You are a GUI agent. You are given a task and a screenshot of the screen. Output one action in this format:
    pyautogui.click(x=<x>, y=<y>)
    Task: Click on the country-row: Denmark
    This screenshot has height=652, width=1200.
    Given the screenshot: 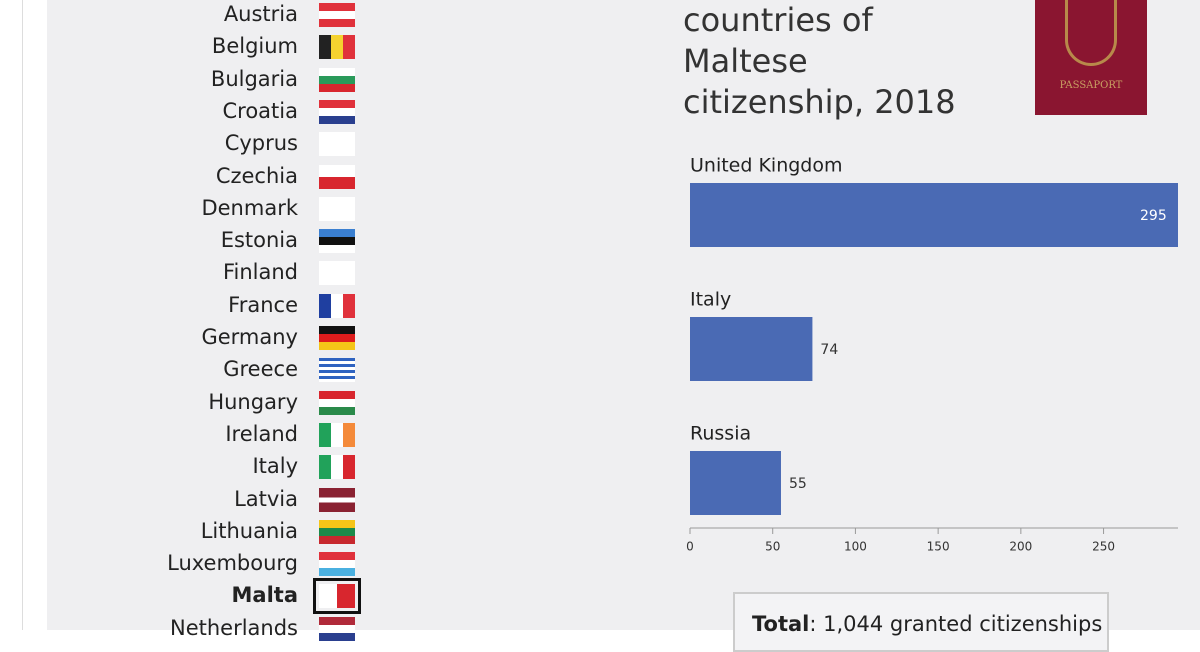 What is the action you would take?
    pyautogui.click(x=231, y=209)
    